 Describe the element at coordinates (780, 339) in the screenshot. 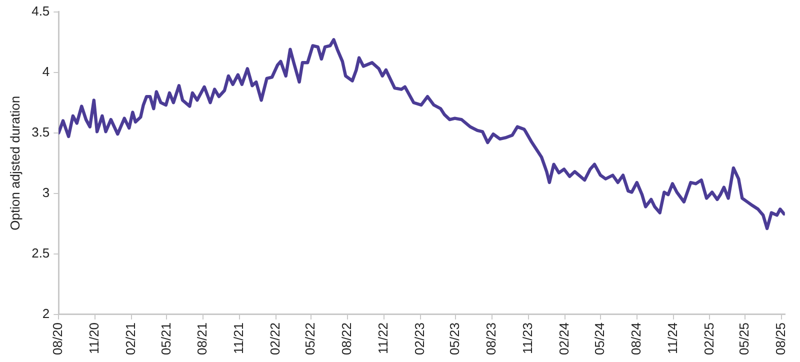

I see `x-tick-label: 08/25` at that location.